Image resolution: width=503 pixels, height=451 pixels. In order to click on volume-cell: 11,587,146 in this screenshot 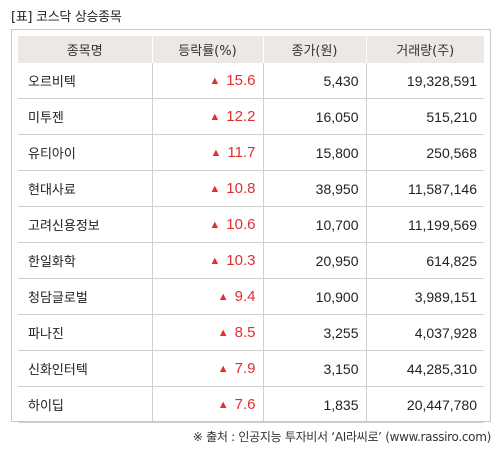, I will do `click(425, 188)`.